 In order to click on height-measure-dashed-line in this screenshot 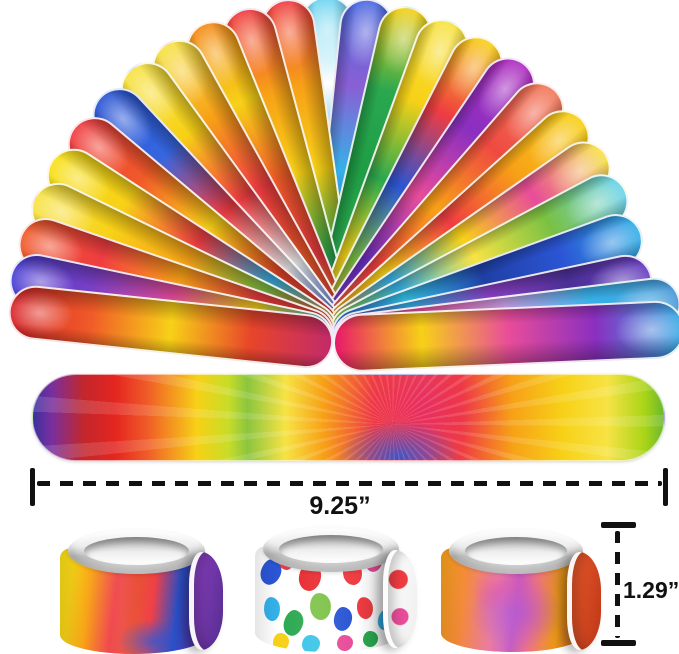, I will do `click(617, 584)`.